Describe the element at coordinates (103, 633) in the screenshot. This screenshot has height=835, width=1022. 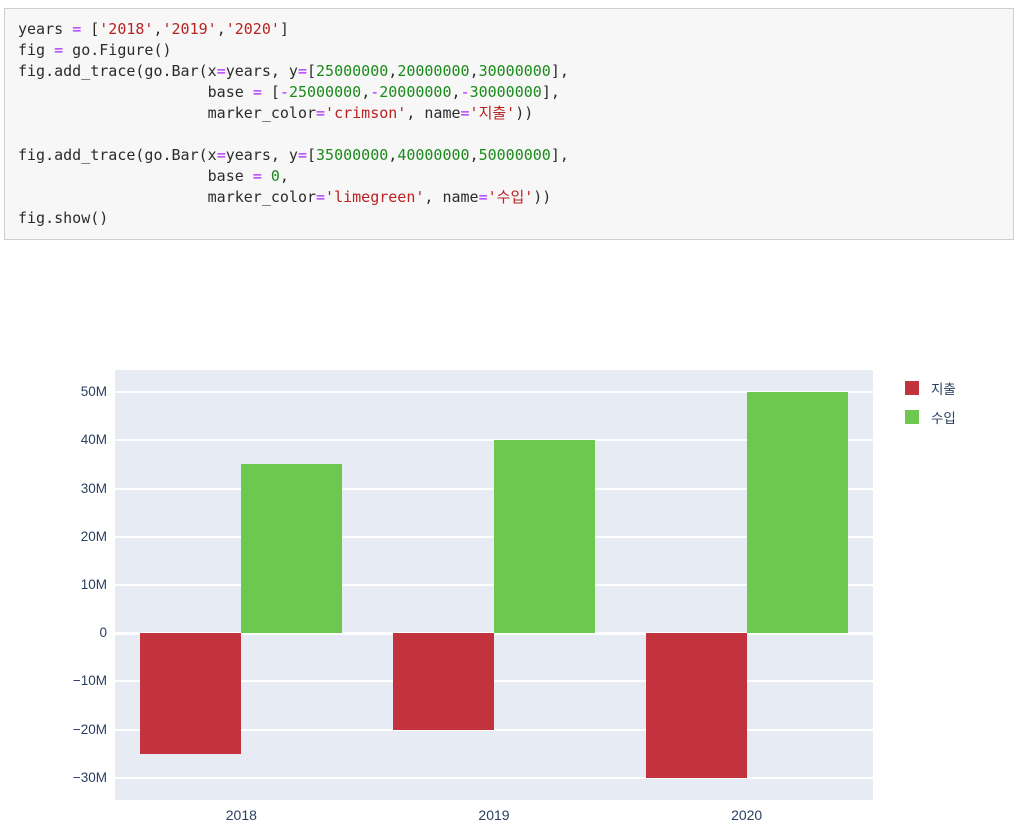
I see `y-tick-label: 0` at that location.